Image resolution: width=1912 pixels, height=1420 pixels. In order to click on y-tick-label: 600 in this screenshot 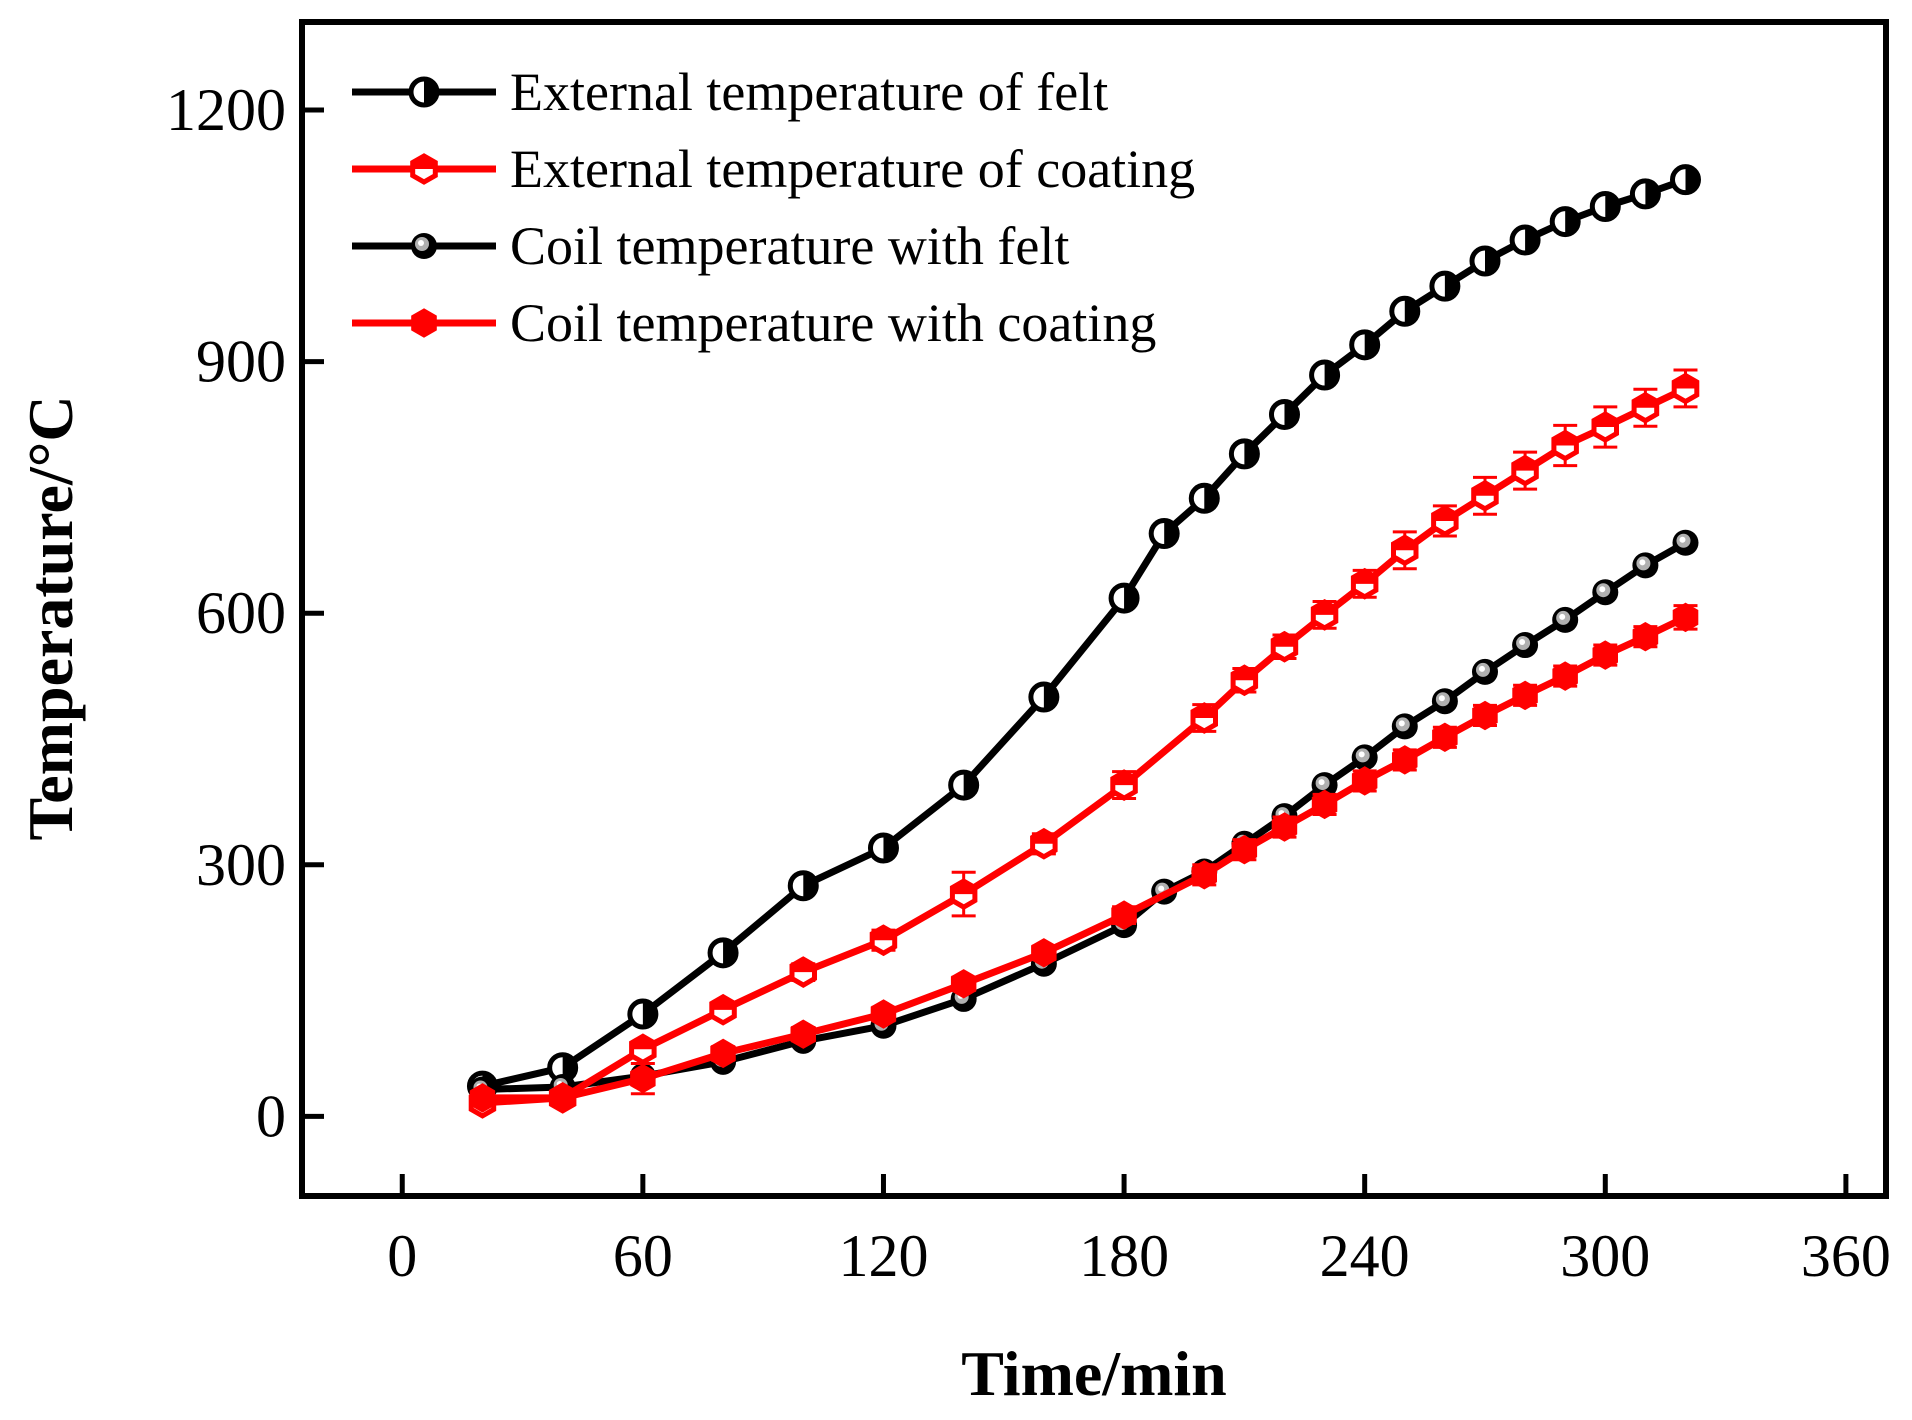, I will do `click(241, 613)`.